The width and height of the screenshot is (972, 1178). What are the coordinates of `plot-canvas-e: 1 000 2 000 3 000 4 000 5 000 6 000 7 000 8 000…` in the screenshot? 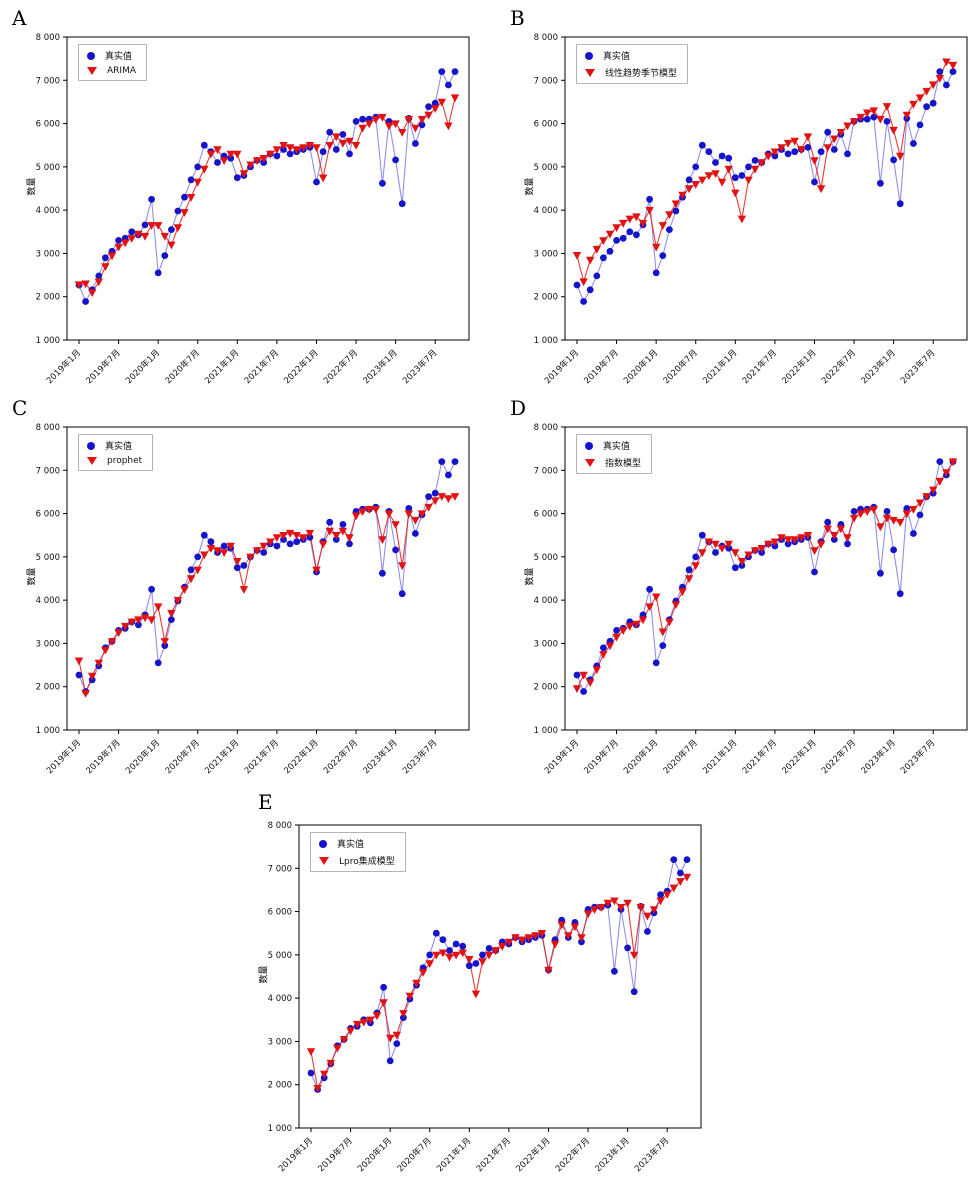 It's located at (485, 997).